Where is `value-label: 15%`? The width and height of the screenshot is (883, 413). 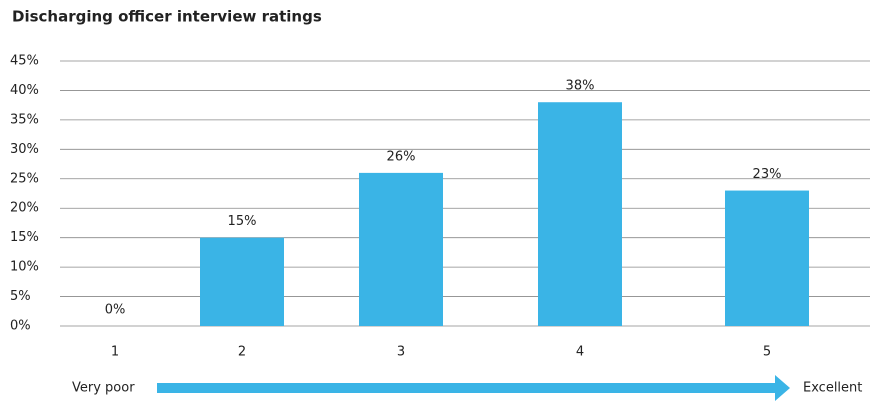 value-label: 15% is located at coordinates (242, 221).